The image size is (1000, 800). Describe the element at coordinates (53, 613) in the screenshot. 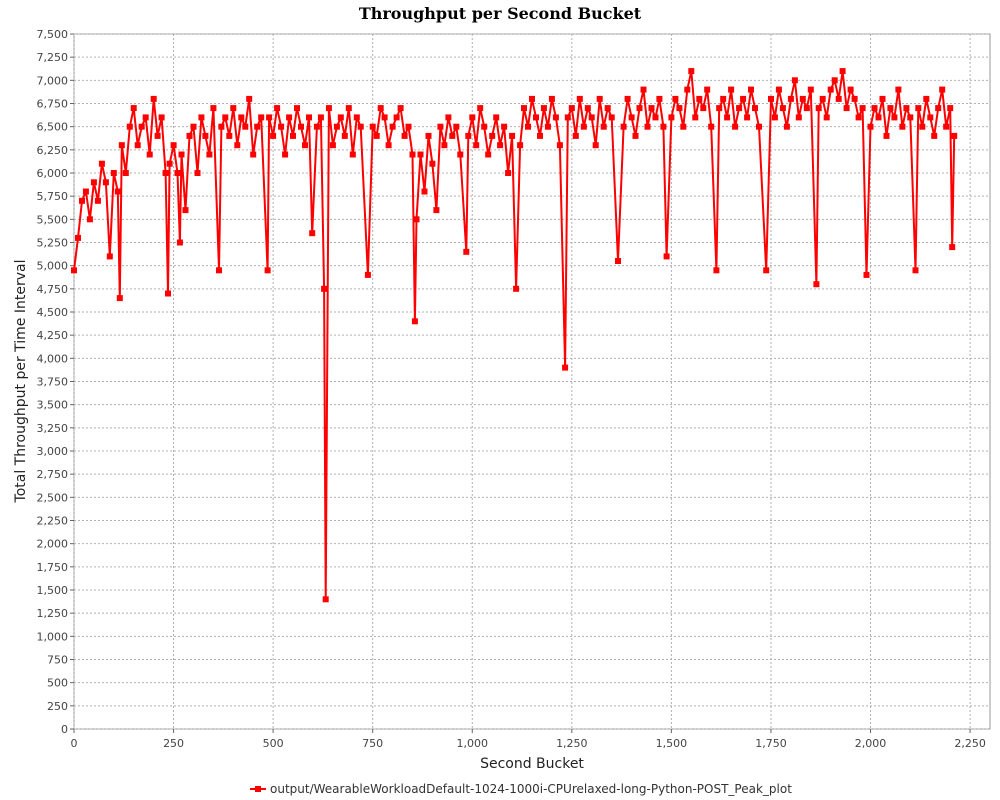

I see `y-tick-label: 1,250` at that location.